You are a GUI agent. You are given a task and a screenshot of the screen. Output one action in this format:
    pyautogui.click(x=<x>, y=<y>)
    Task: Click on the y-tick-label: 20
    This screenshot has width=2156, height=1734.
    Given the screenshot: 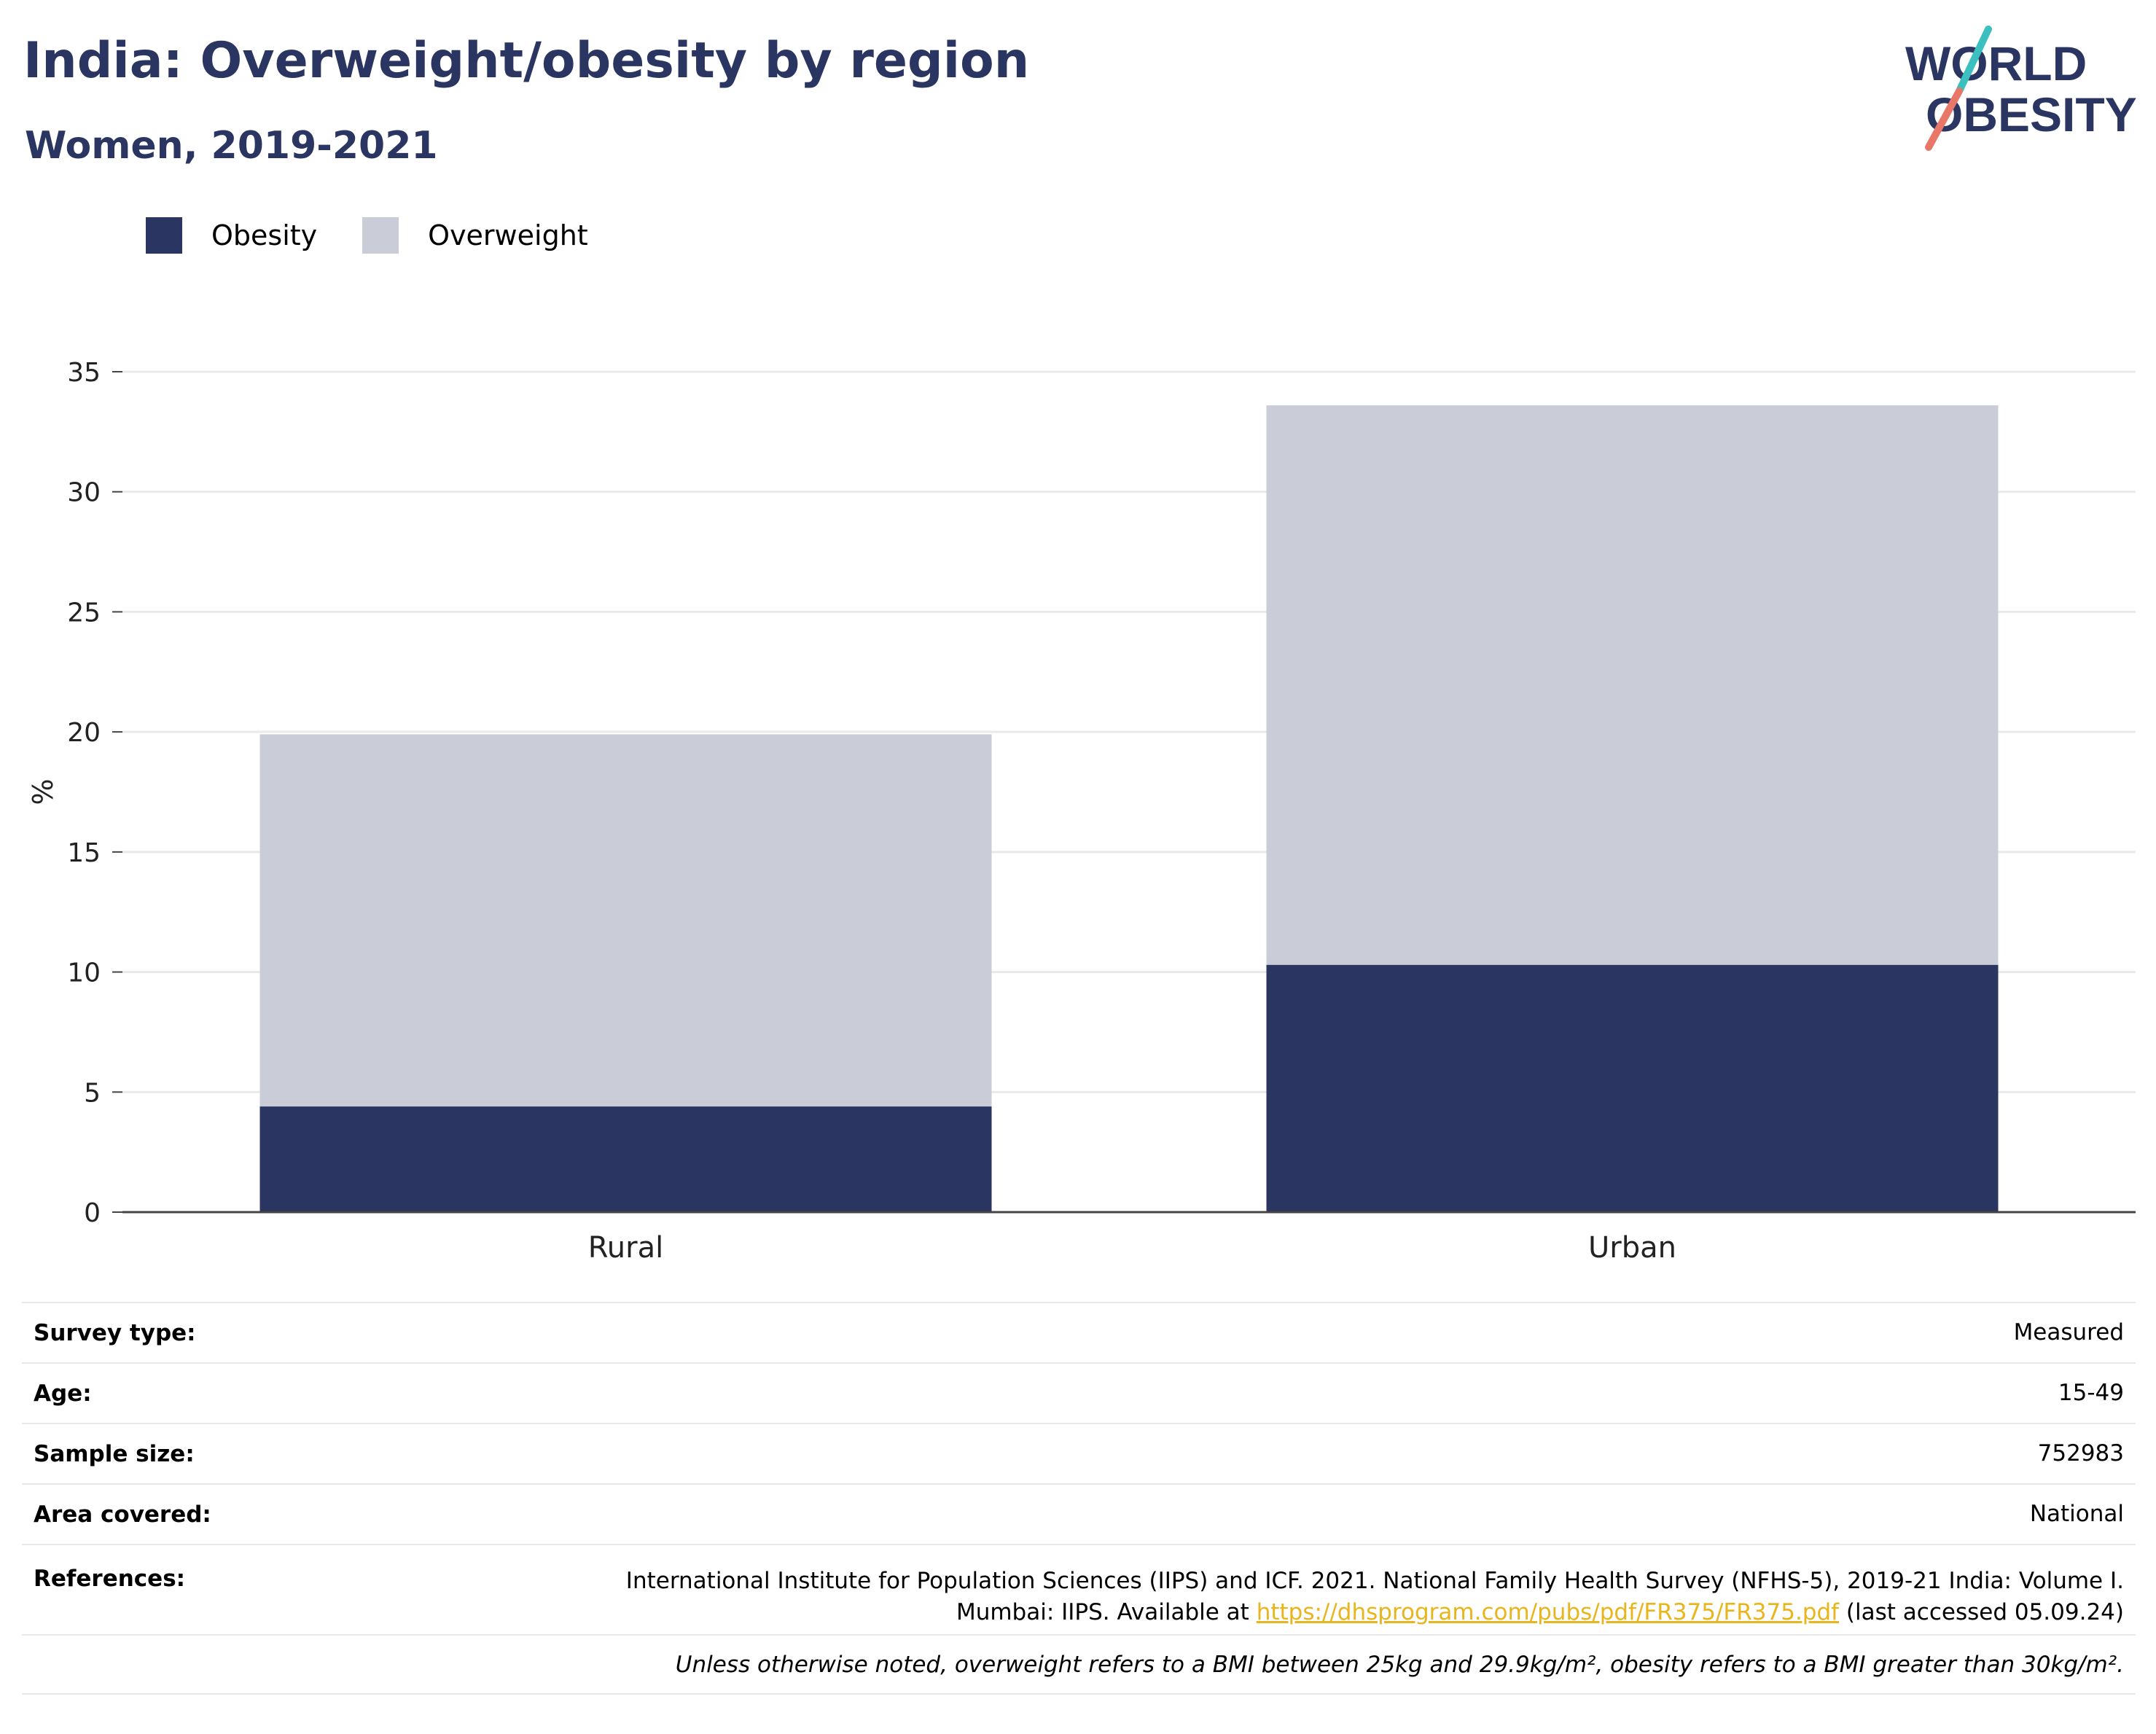 What is the action you would take?
    pyautogui.click(x=84, y=733)
    